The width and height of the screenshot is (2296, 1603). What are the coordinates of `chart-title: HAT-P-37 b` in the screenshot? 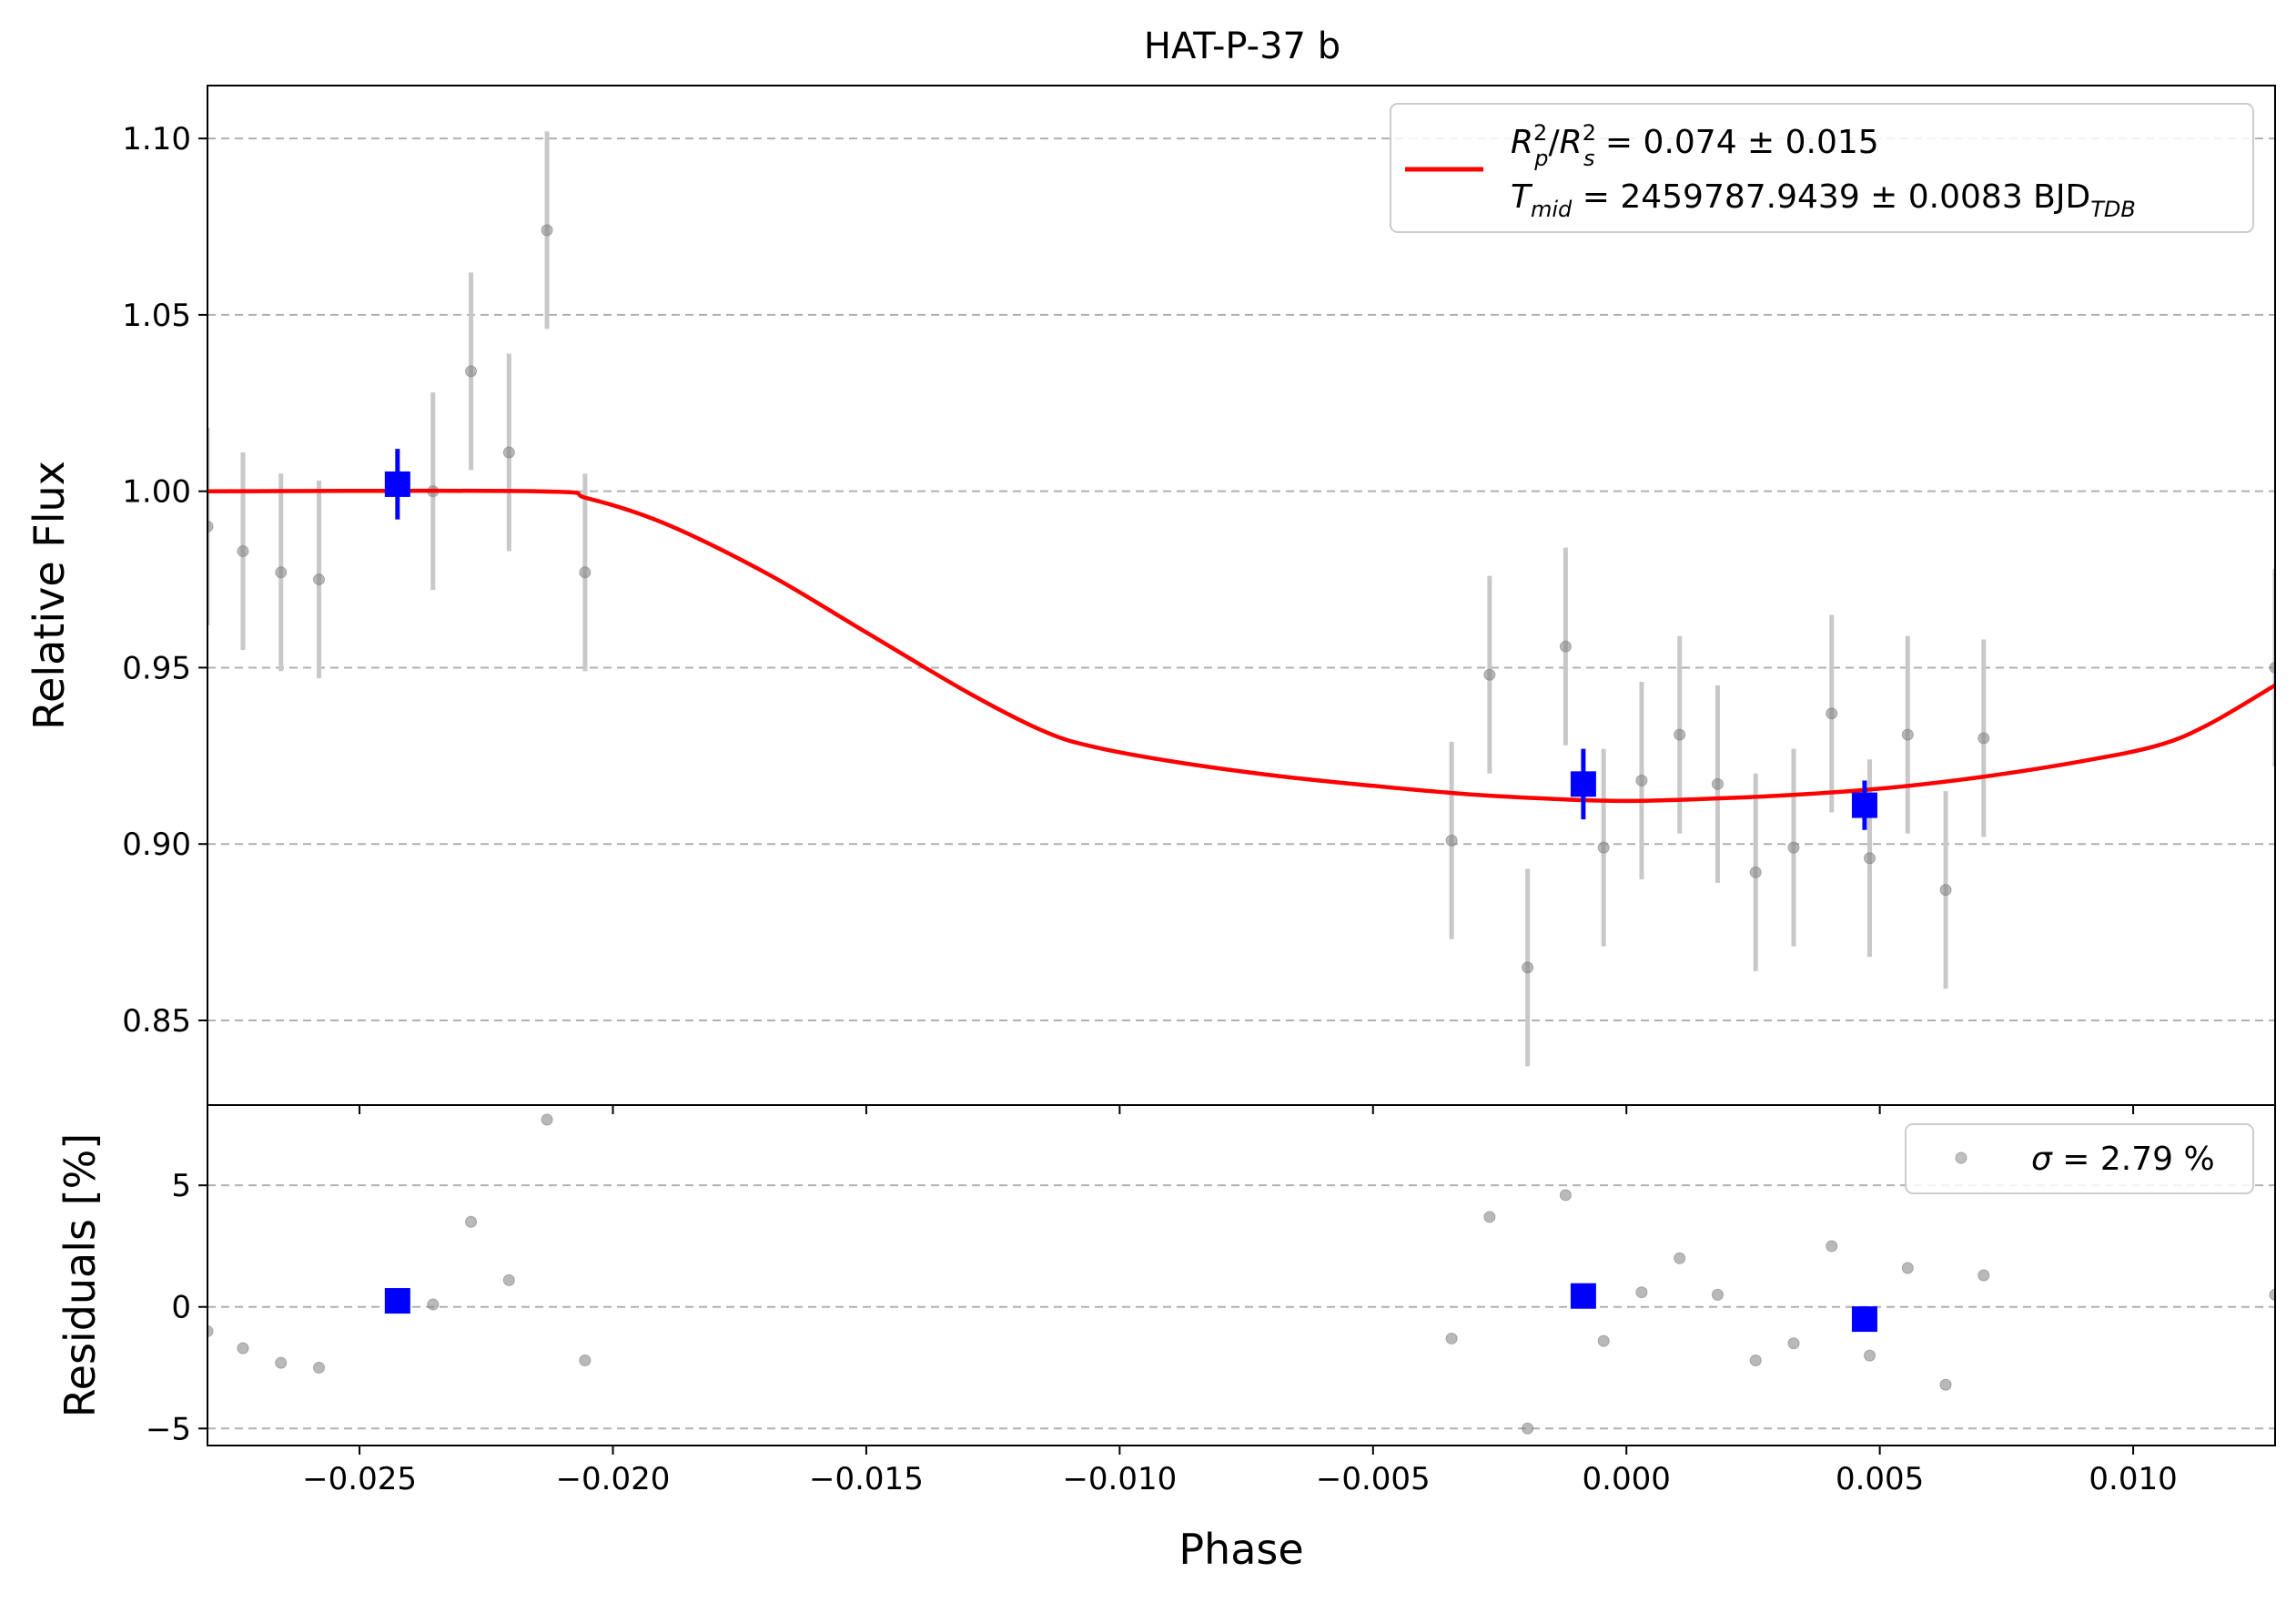 It's located at (1242, 46).